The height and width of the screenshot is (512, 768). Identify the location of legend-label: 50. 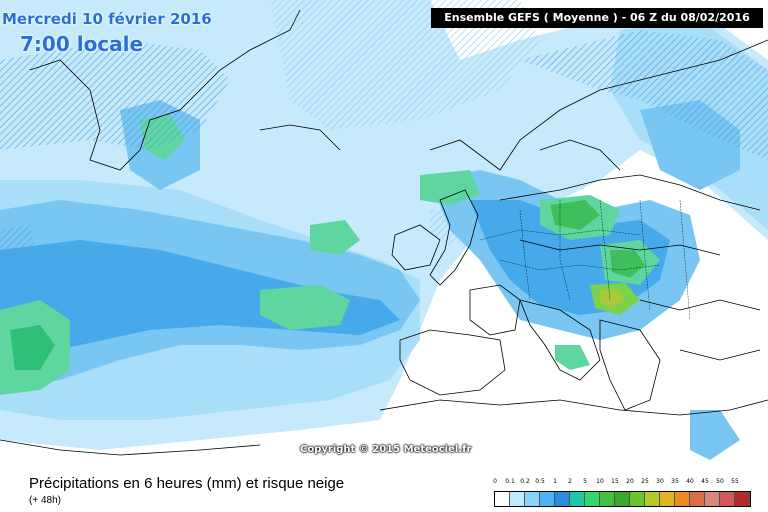
(720, 481).